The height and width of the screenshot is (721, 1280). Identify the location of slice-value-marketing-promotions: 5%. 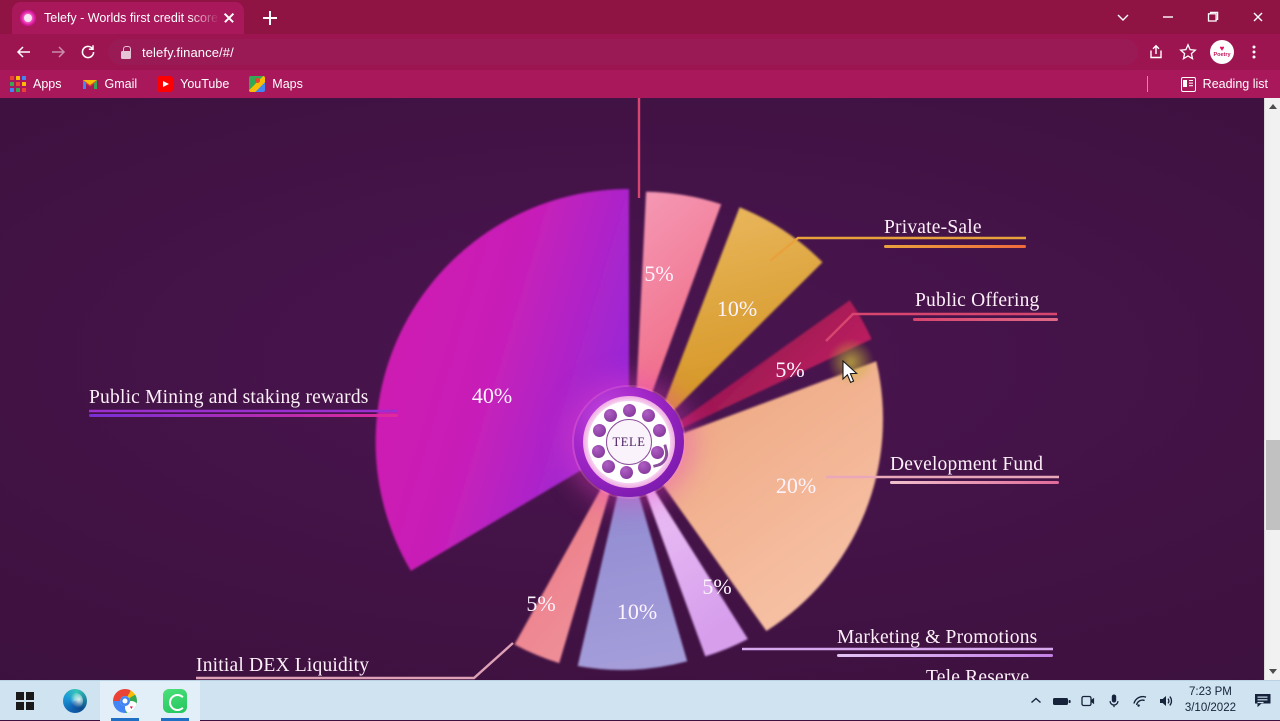
(716, 586).